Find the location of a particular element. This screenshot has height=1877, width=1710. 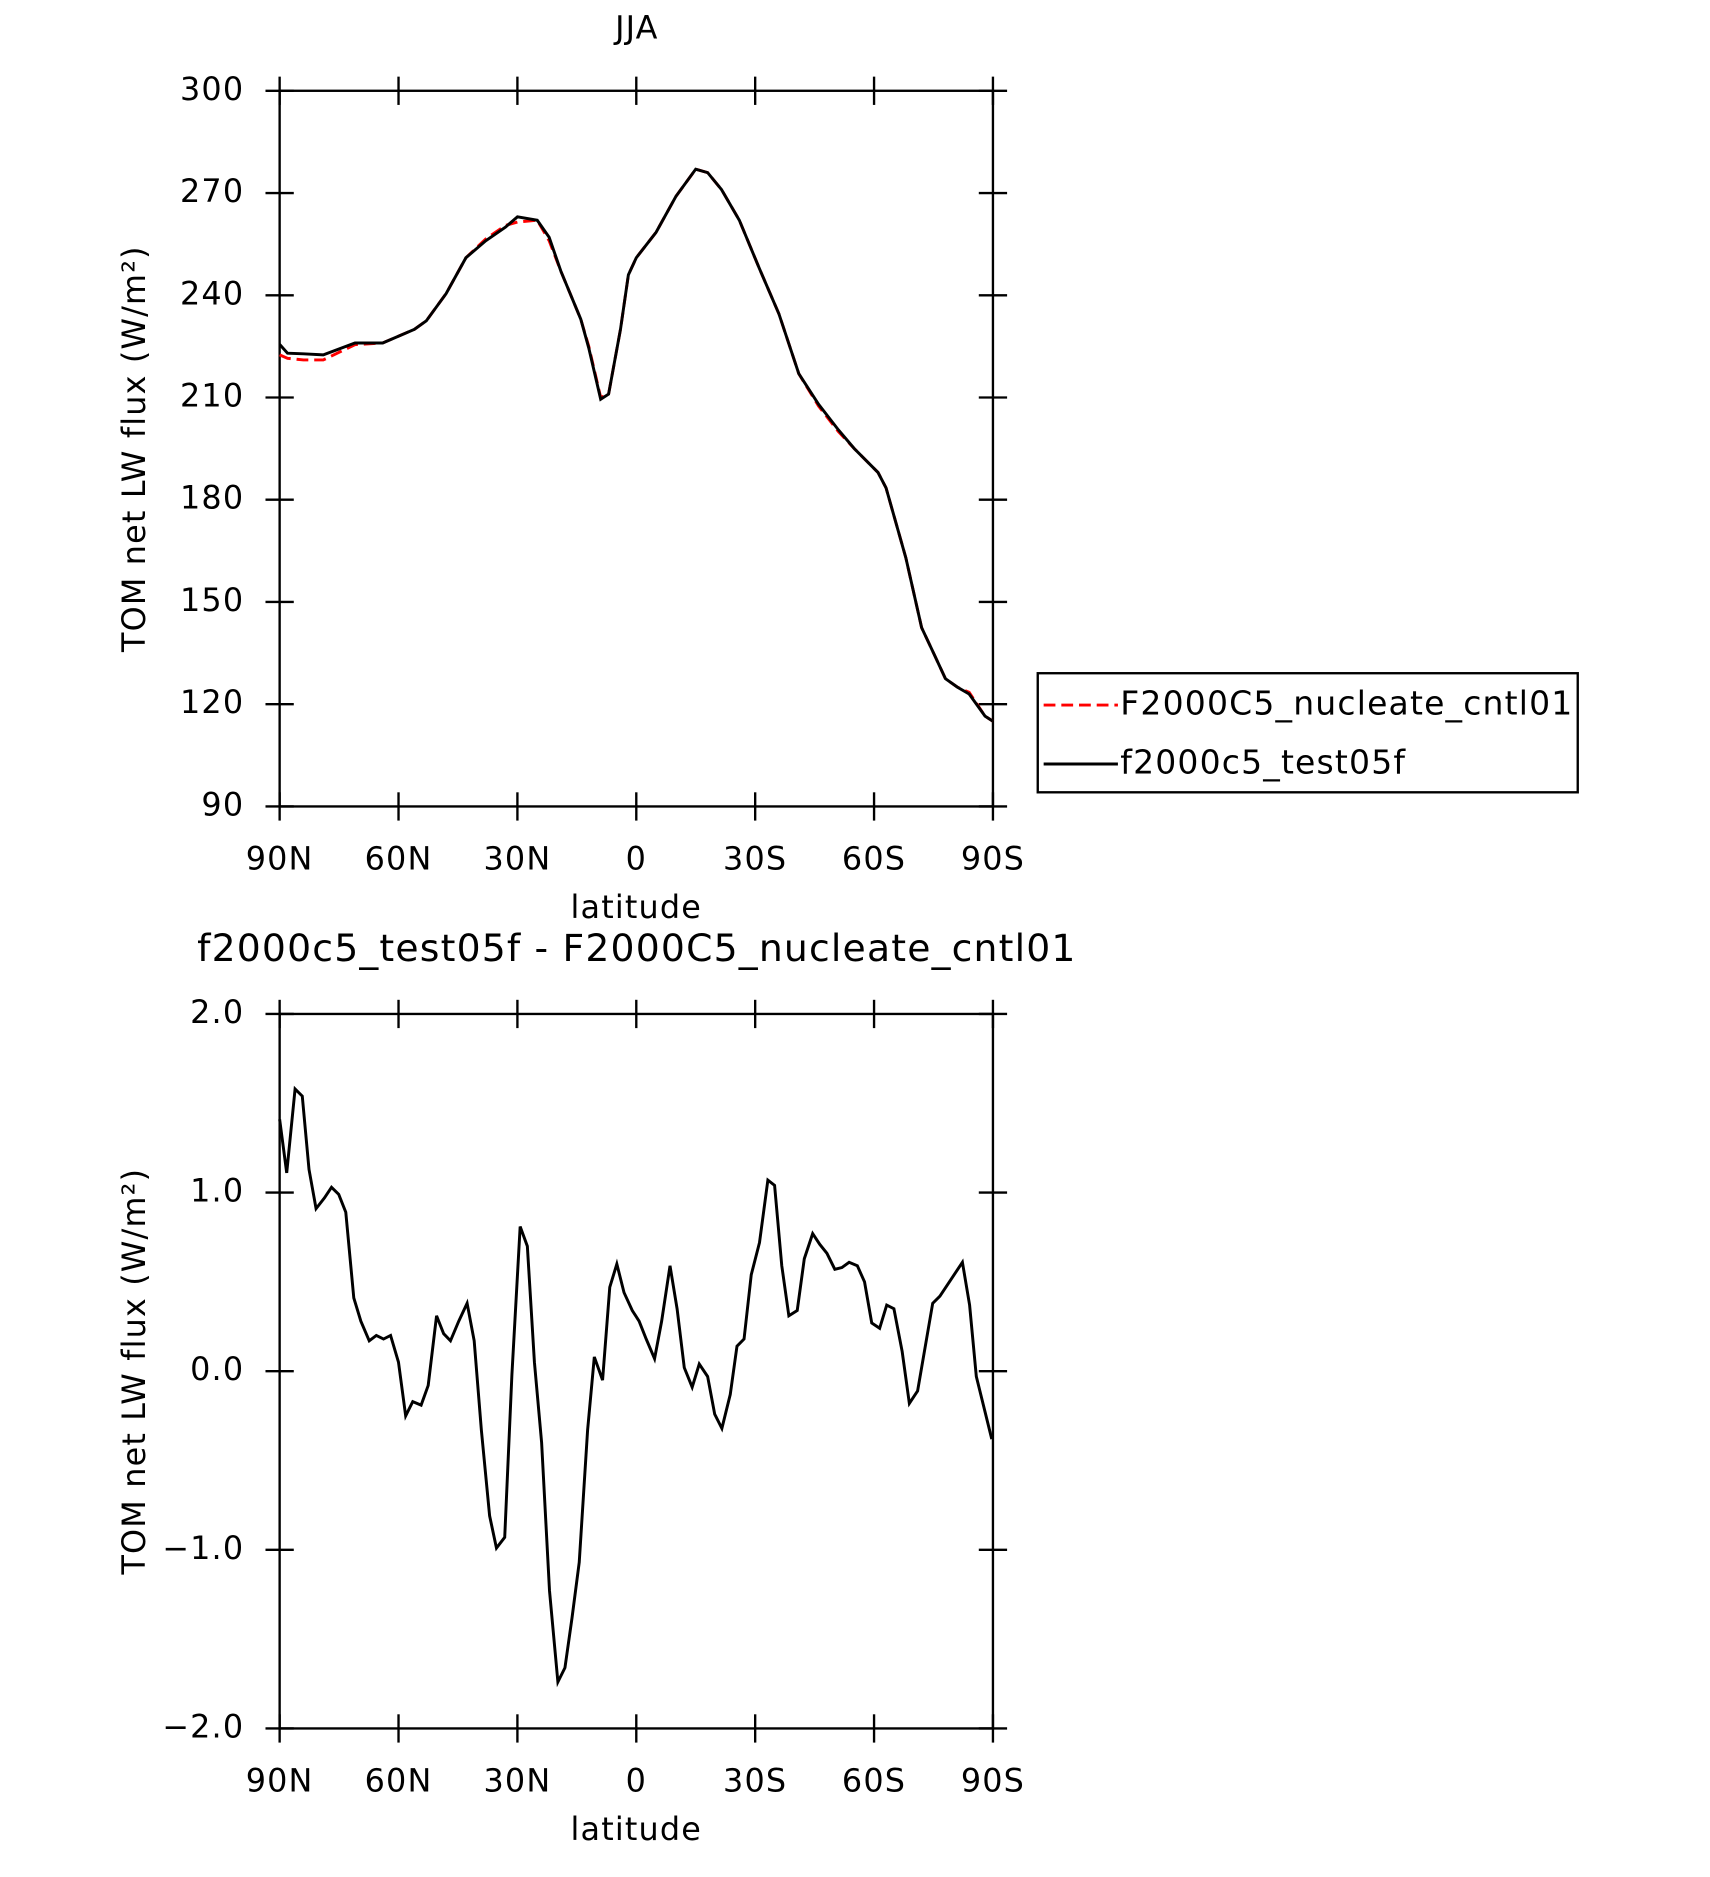

y-tick-label: 210 is located at coordinates (212, 395).